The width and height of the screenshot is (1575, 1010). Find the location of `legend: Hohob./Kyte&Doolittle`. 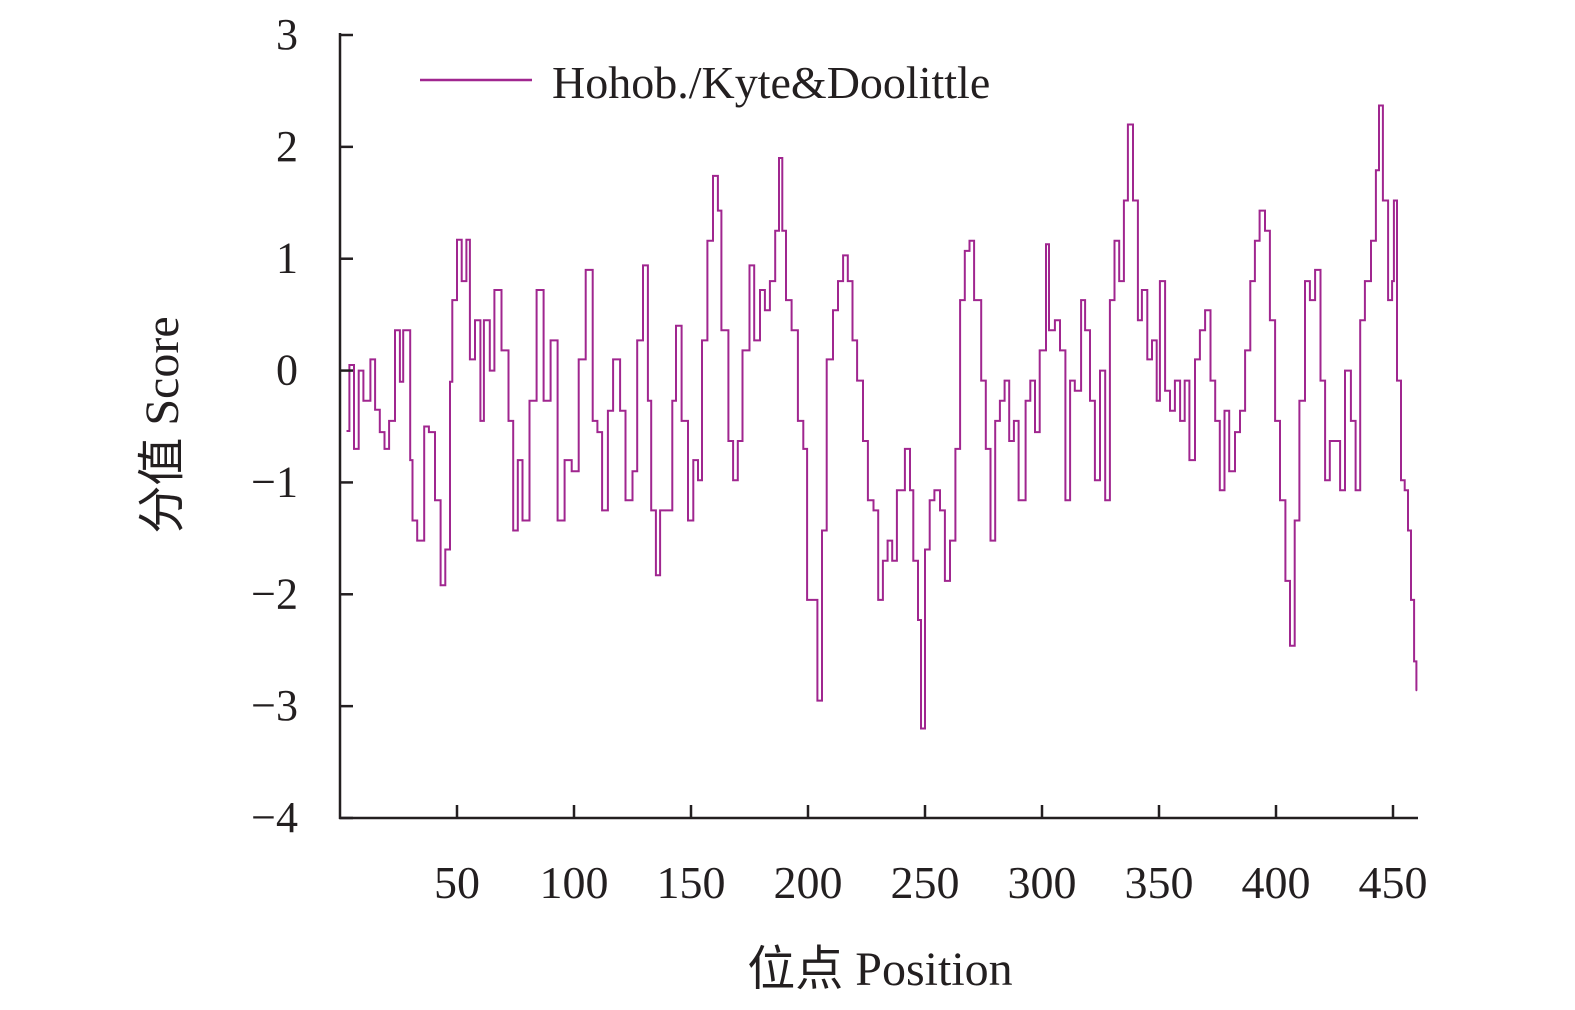

legend: Hohob./Kyte&Doolittle is located at coordinates (705, 82).